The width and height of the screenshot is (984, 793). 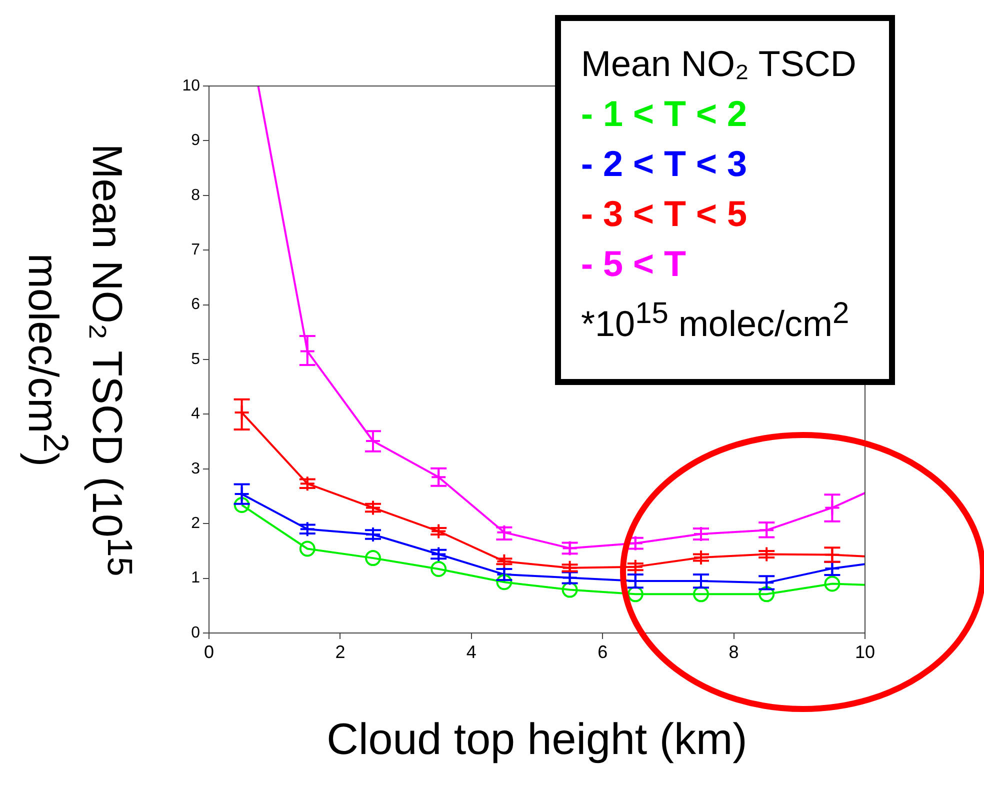 What do you see at coordinates (209, 652) in the screenshot?
I see `x-tick-label: 0` at bounding box center [209, 652].